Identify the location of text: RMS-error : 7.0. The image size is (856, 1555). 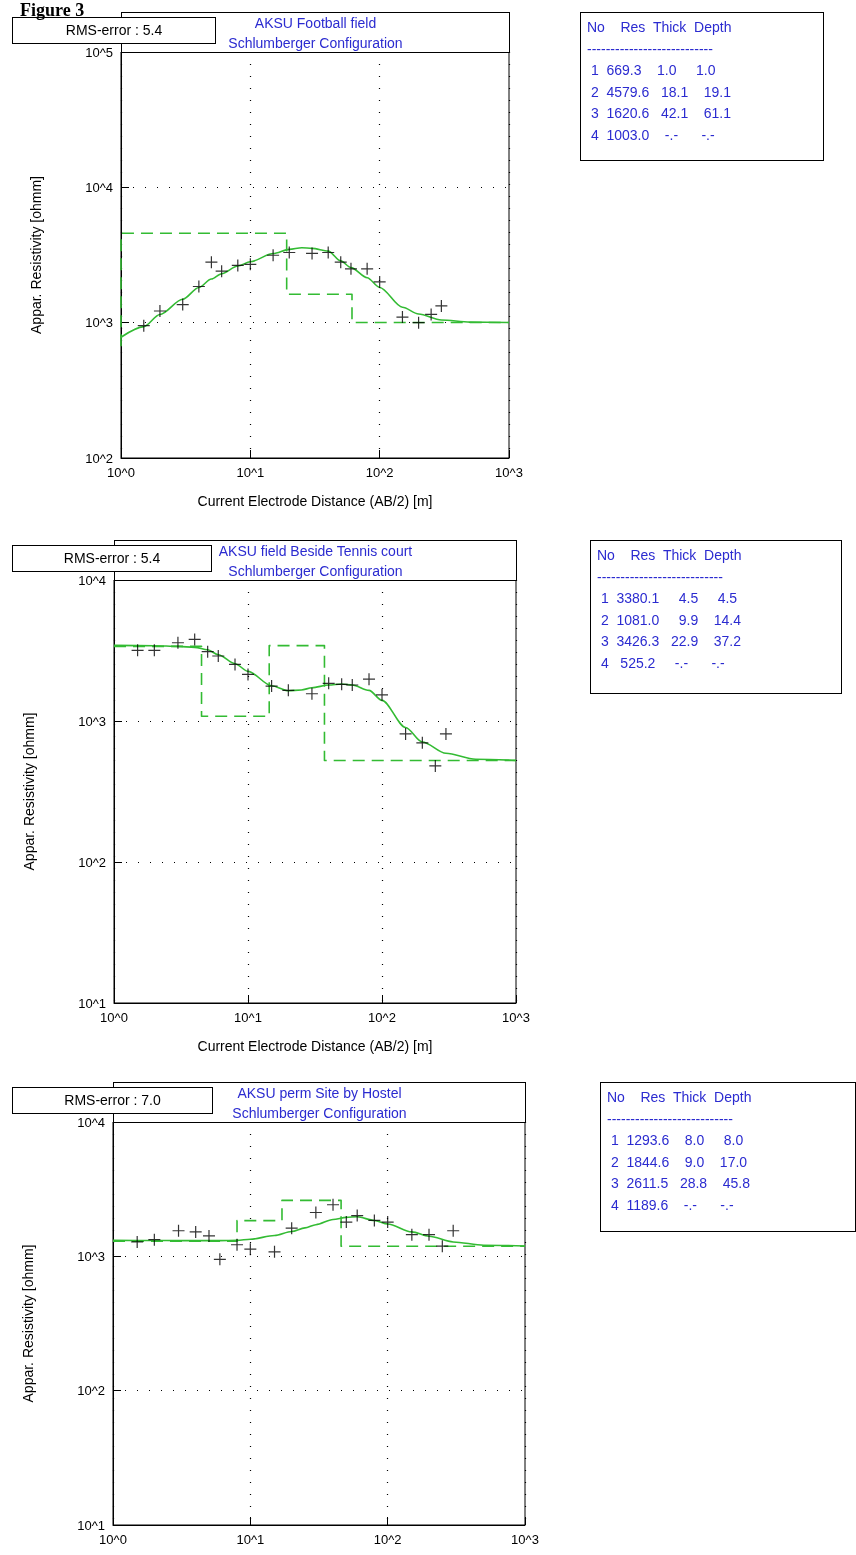
(112, 1100).